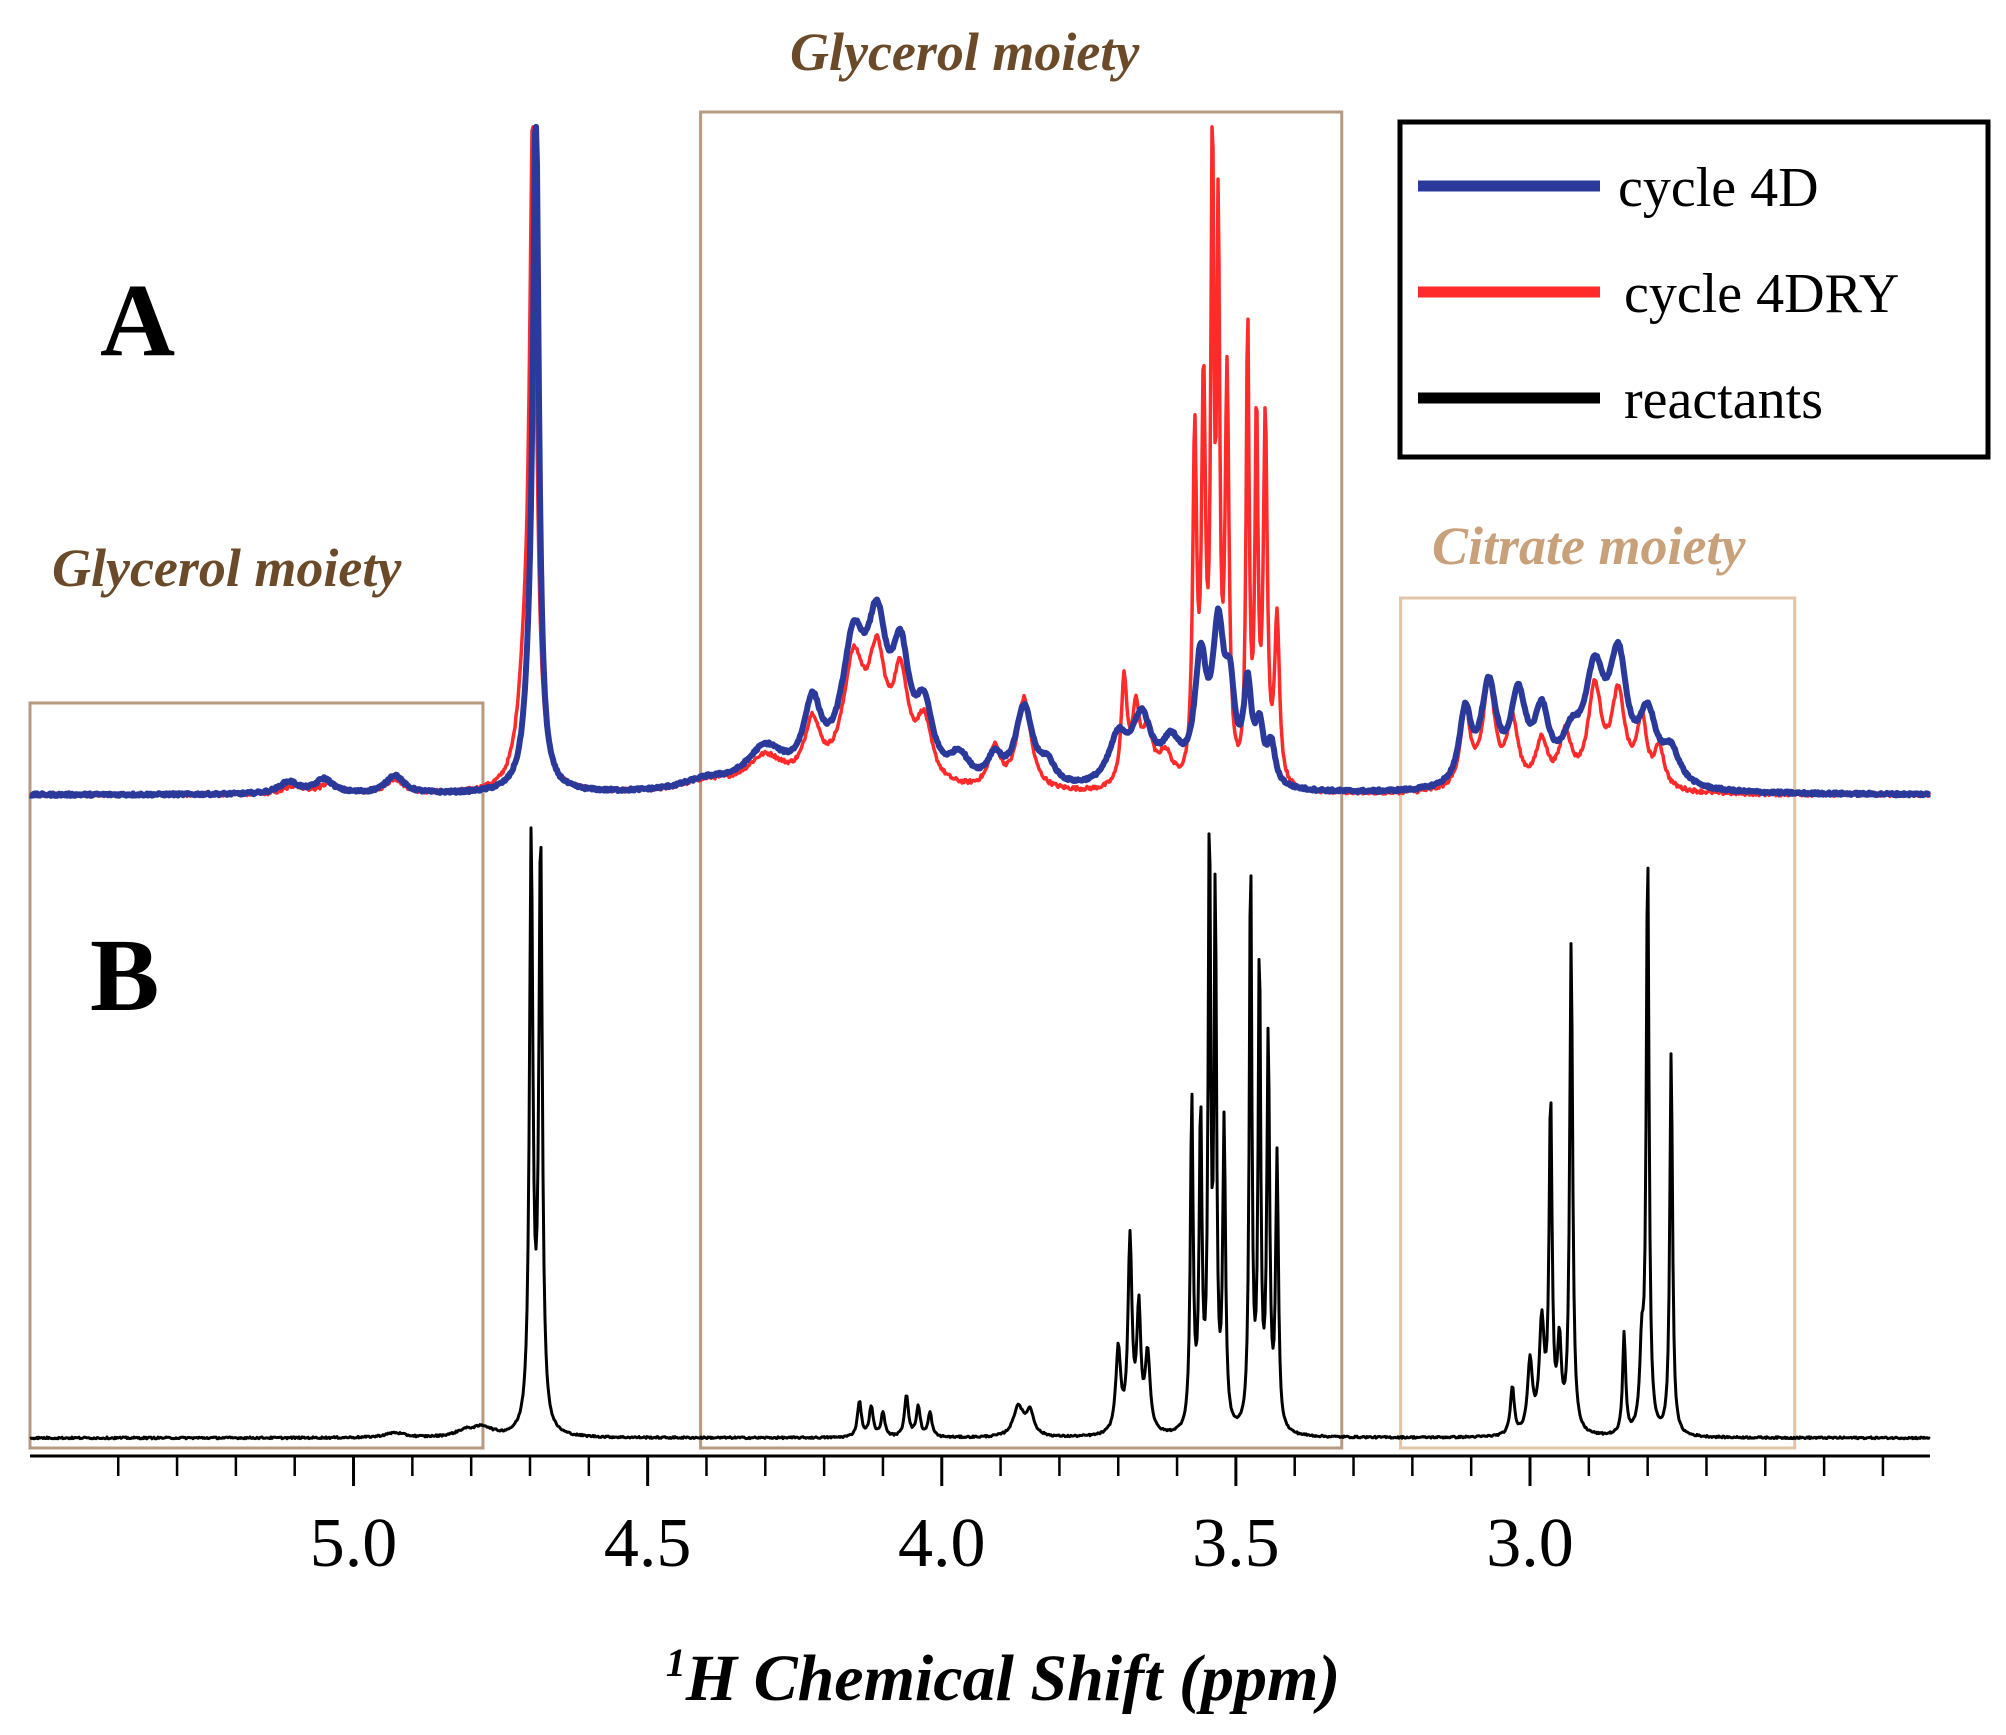 The image size is (2006, 1735). What do you see at coordinates (124, 975) in the screenshot?
I see `panel-label-b: B` at bounding box center [124, 975].